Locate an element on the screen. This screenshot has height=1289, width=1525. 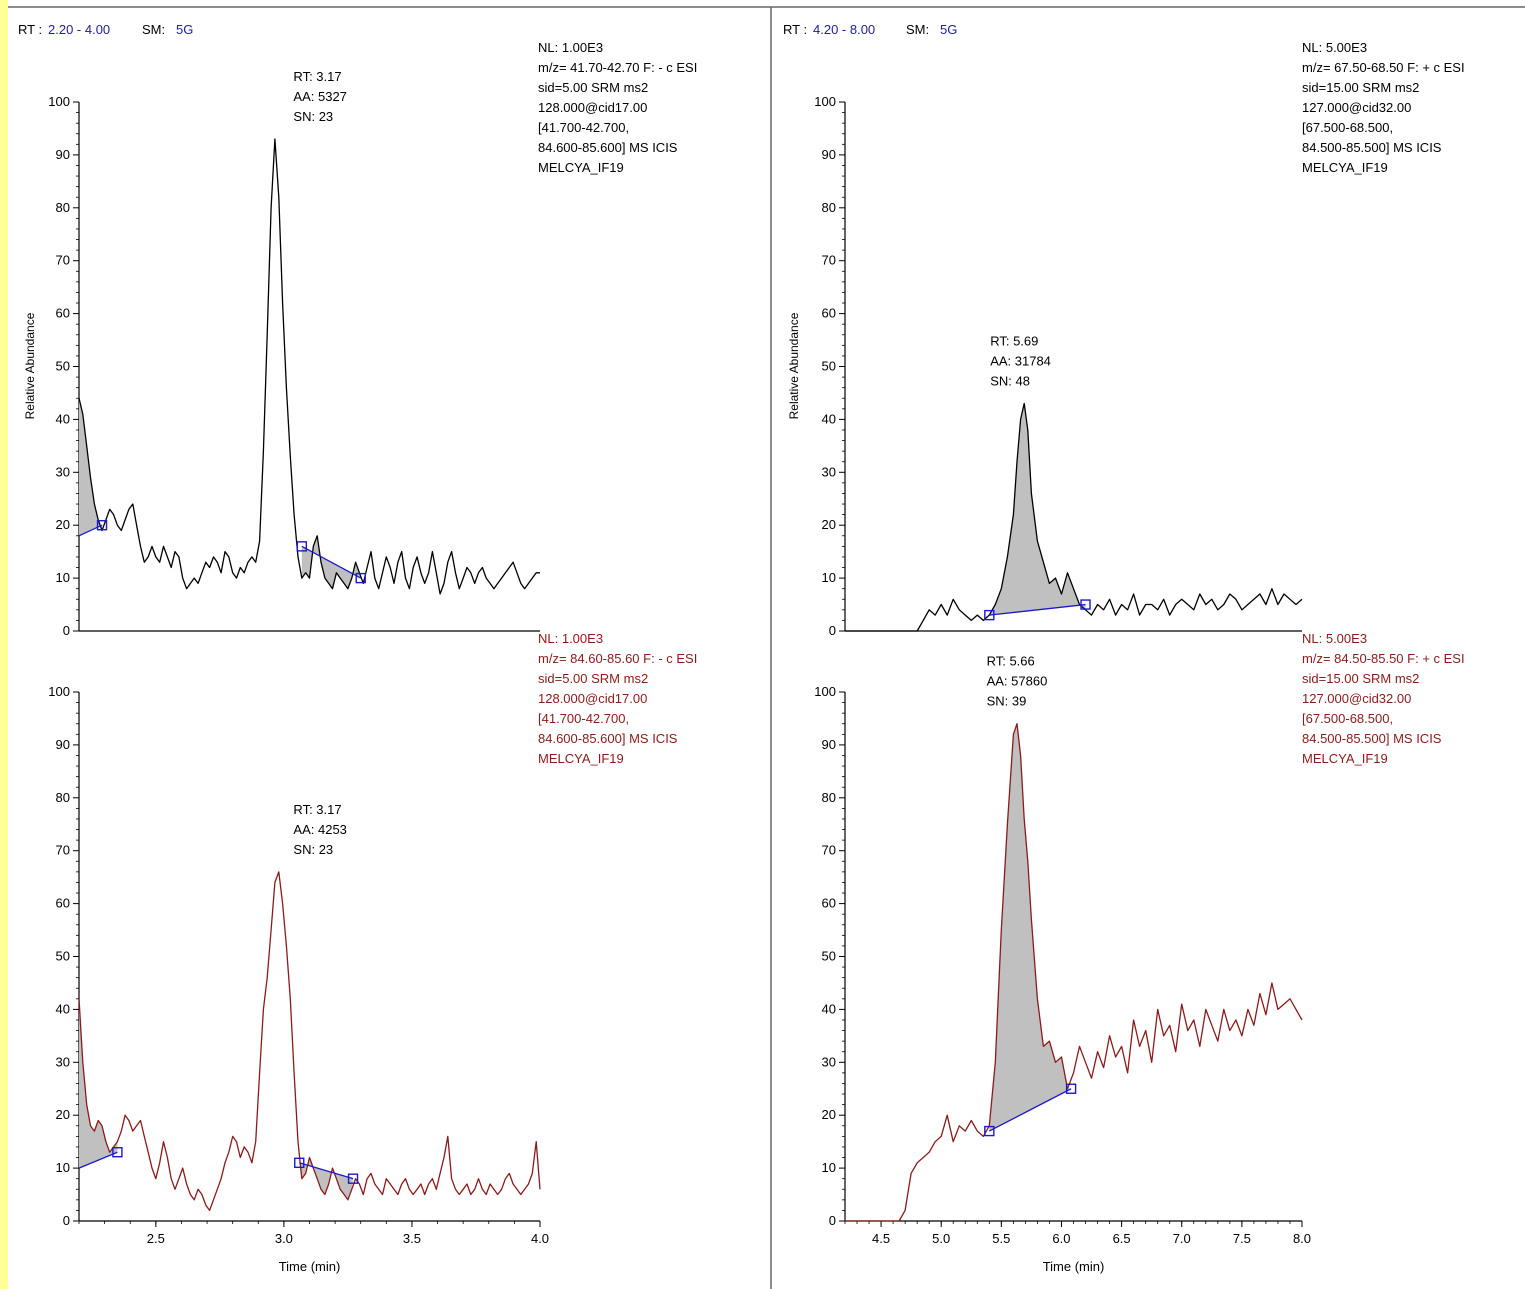
left-margin-strip is located at coordinates (4, 644).